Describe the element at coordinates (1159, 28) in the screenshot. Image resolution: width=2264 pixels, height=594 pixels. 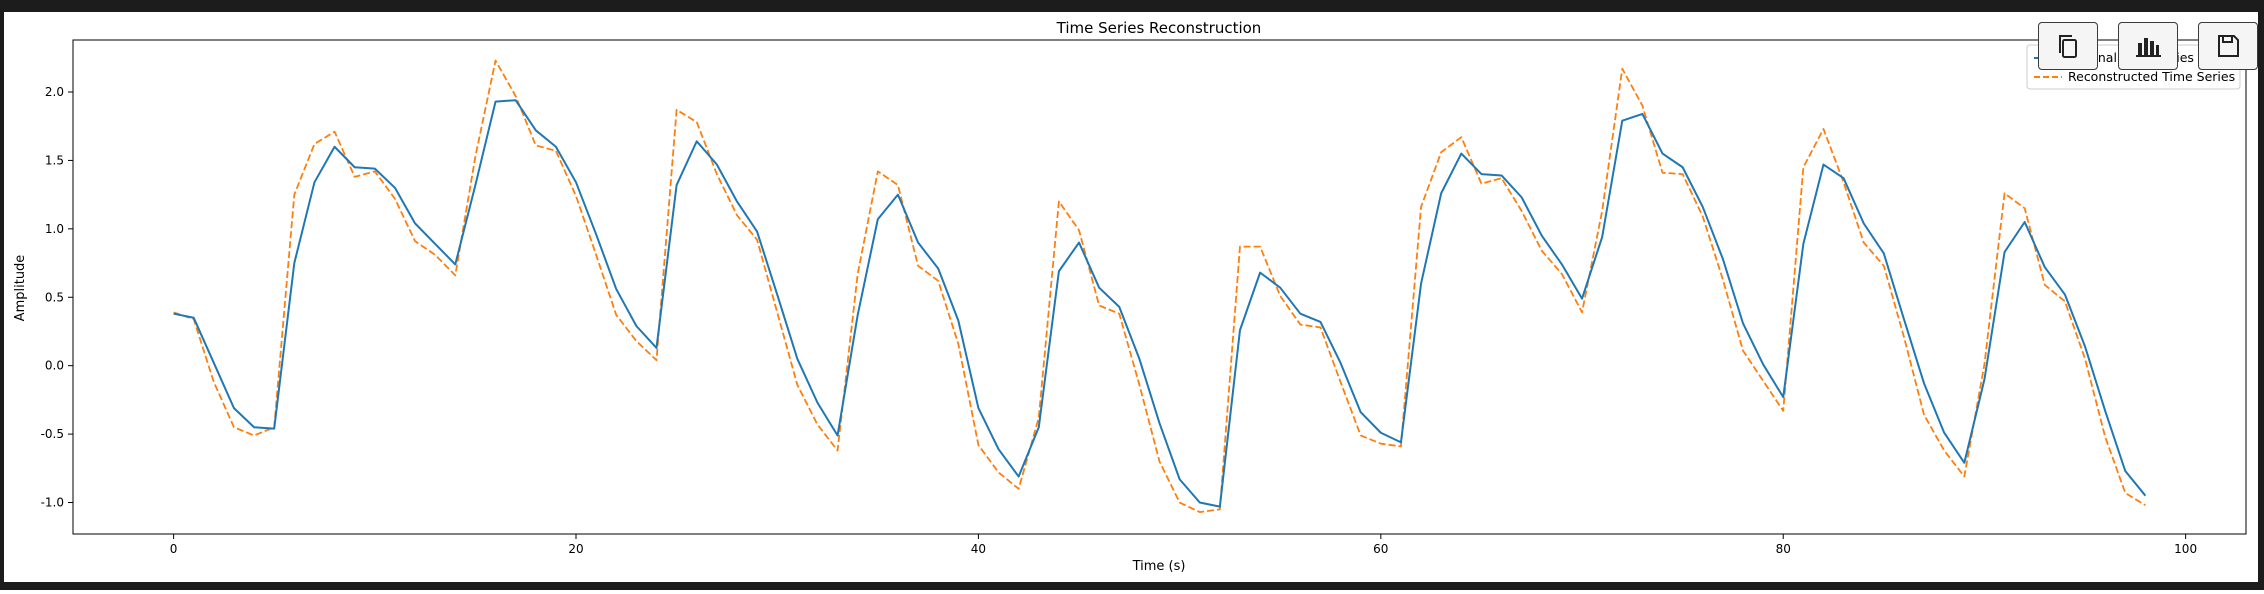
I see `chart-title: Time Series Reconstruction` at that location.